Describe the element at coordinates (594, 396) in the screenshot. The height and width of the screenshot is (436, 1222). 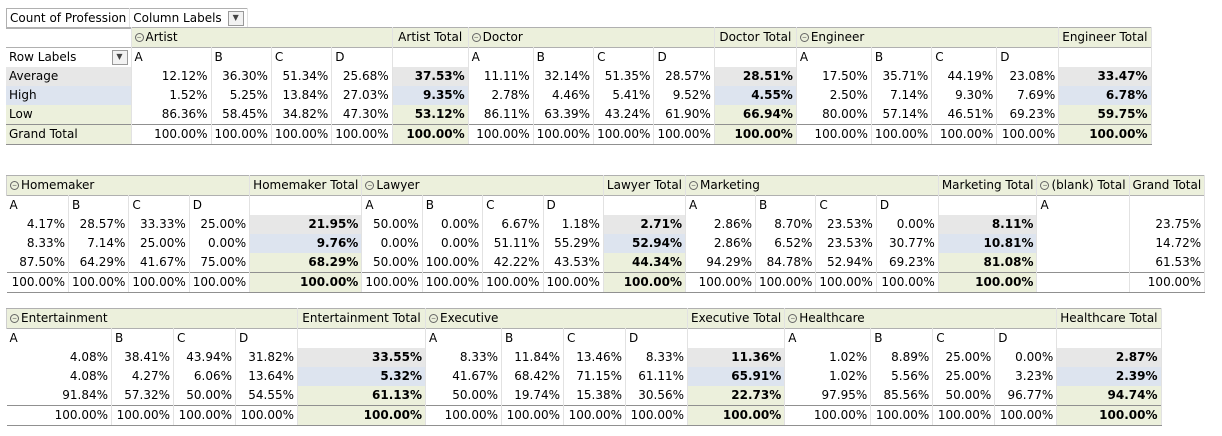
I see `value-cell: 15.38%` at that location.